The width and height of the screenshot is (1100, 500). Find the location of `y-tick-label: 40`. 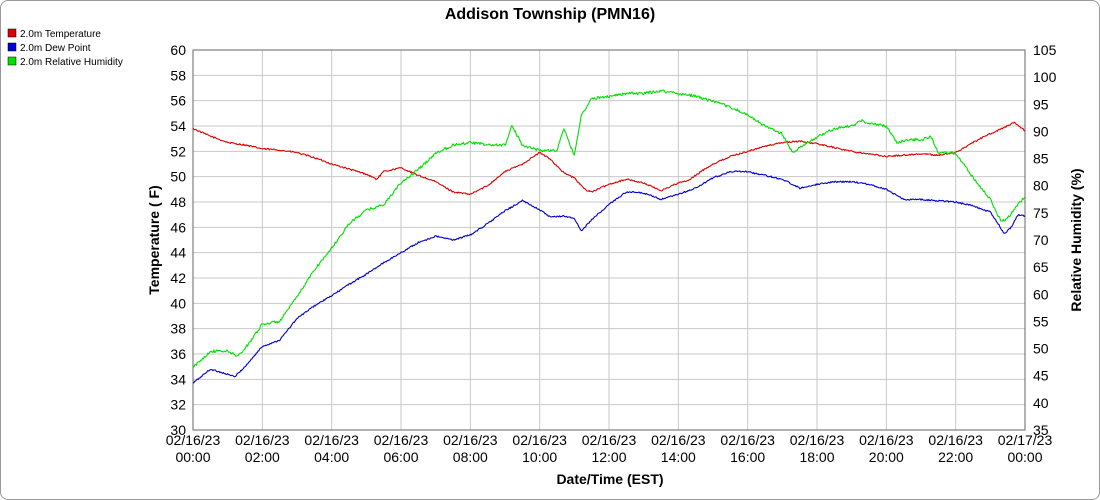

y-tick-label: 40 is located at coordinates (178, 303).